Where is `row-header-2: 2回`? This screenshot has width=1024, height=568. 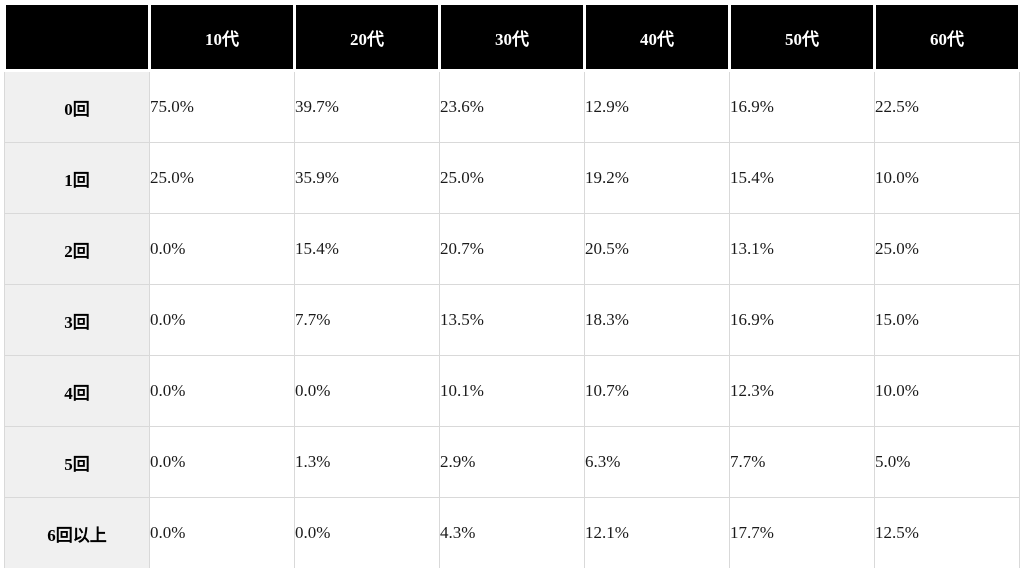 row-header-2: 2回 is located at coordinates (77, 249).